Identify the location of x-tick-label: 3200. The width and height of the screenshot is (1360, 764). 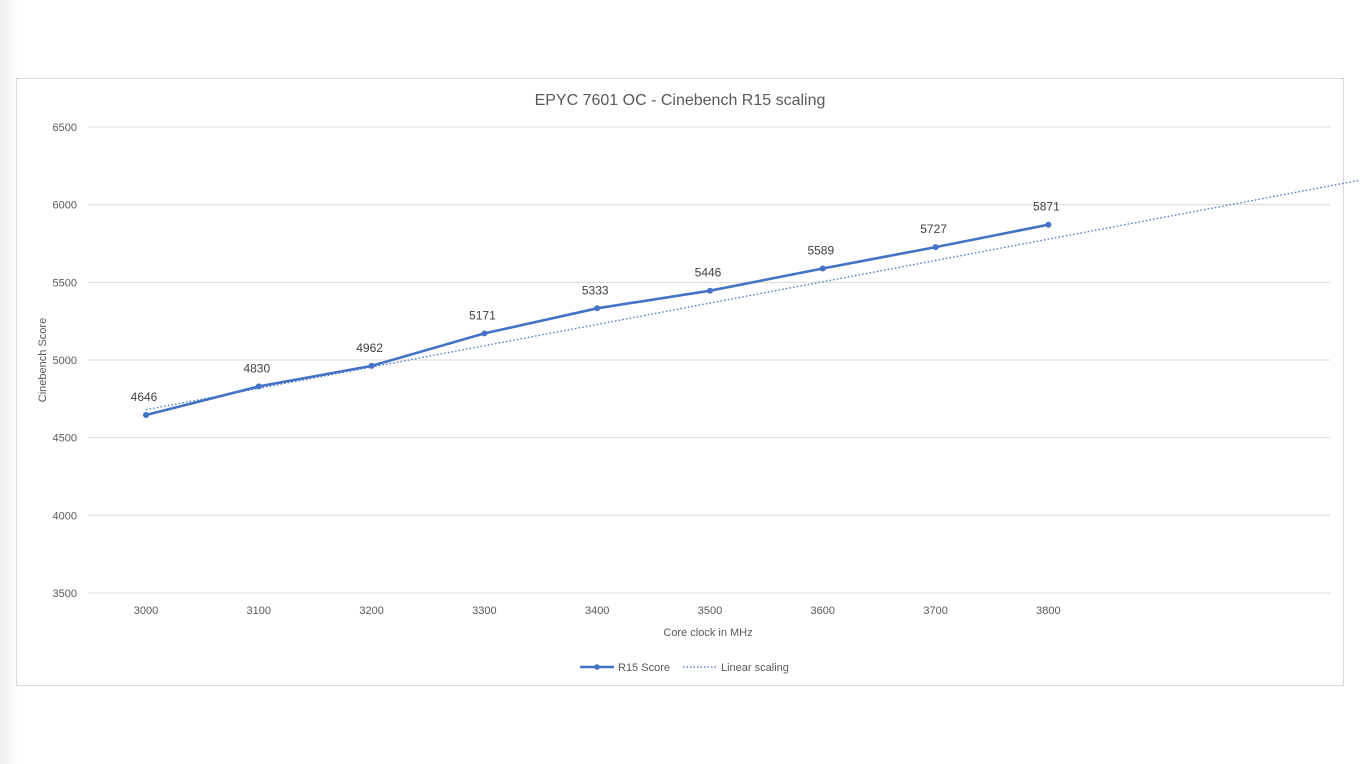
(371, 611).